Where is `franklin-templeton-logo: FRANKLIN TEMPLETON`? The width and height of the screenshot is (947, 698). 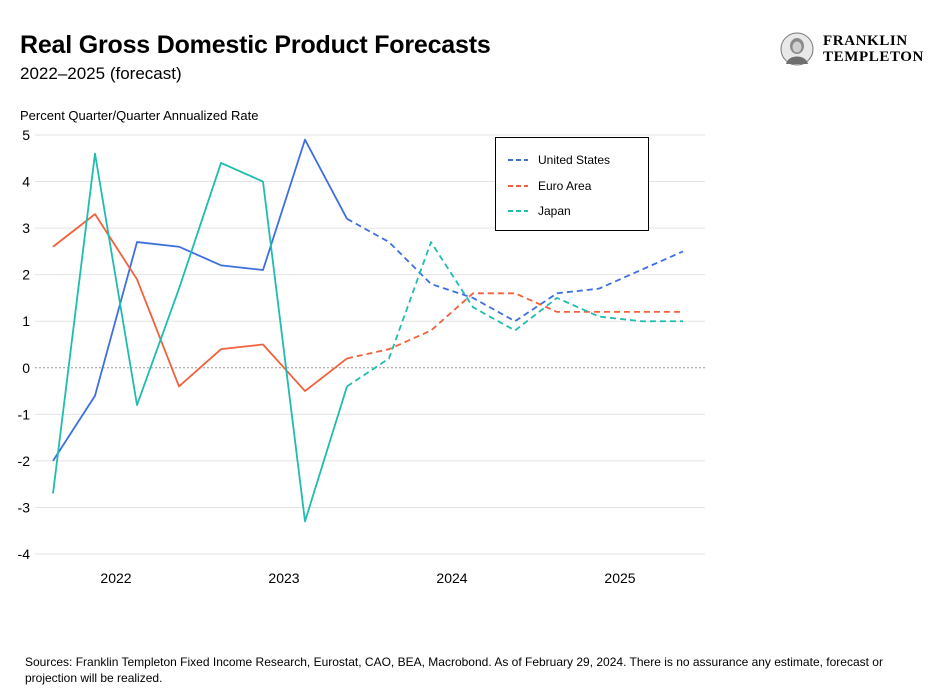 franklin-templeton-logo: FRANKLIN TEMPLETON is located at coordinates (855, 50).